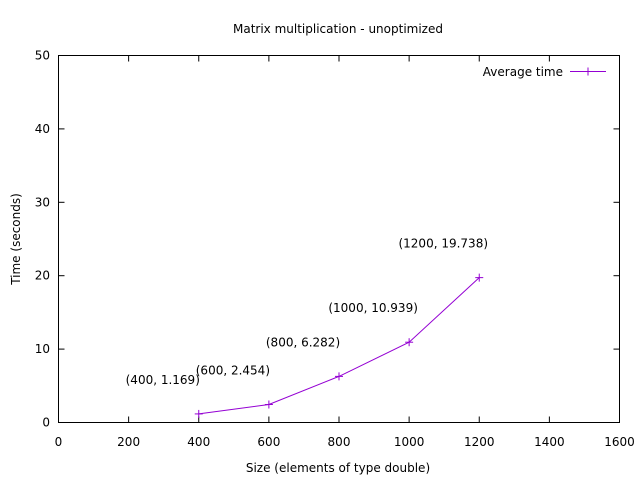 The height and width of the screenshot is (480, 640). I want to click on chart-title: Matrix multiplication - unoptimized, so click(338, 29).